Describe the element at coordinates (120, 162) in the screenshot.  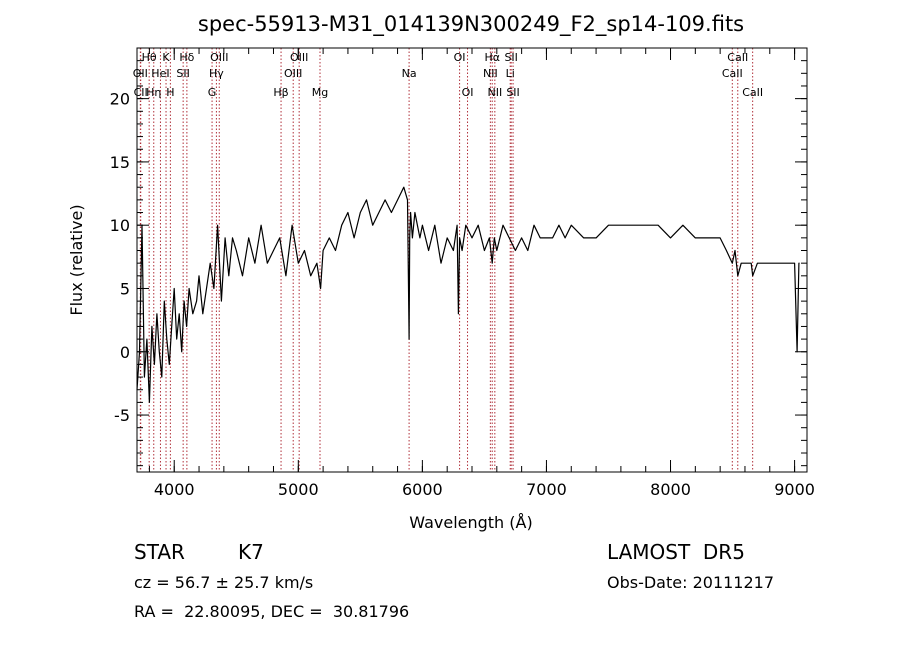
I see `y-tick-label: 15` at that location.